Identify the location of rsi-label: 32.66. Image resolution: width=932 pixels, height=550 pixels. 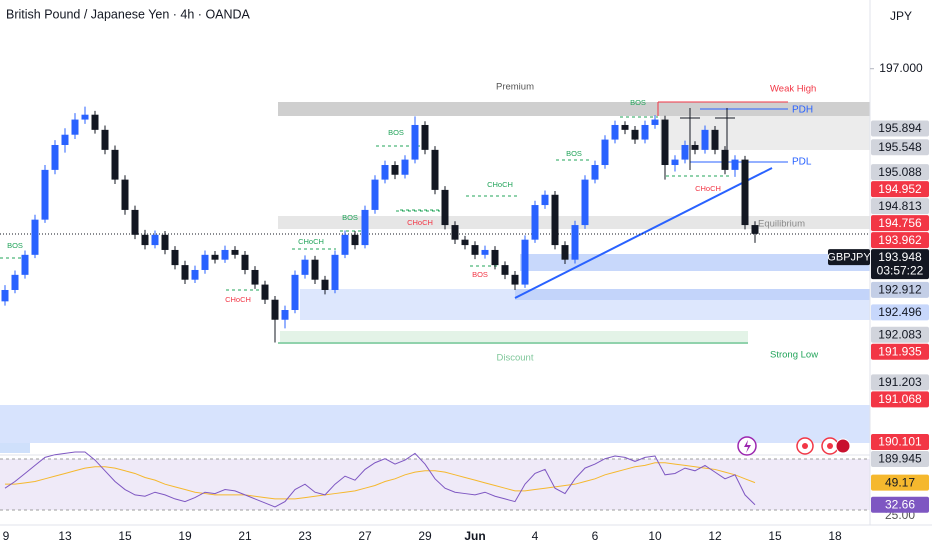
(900, 504).